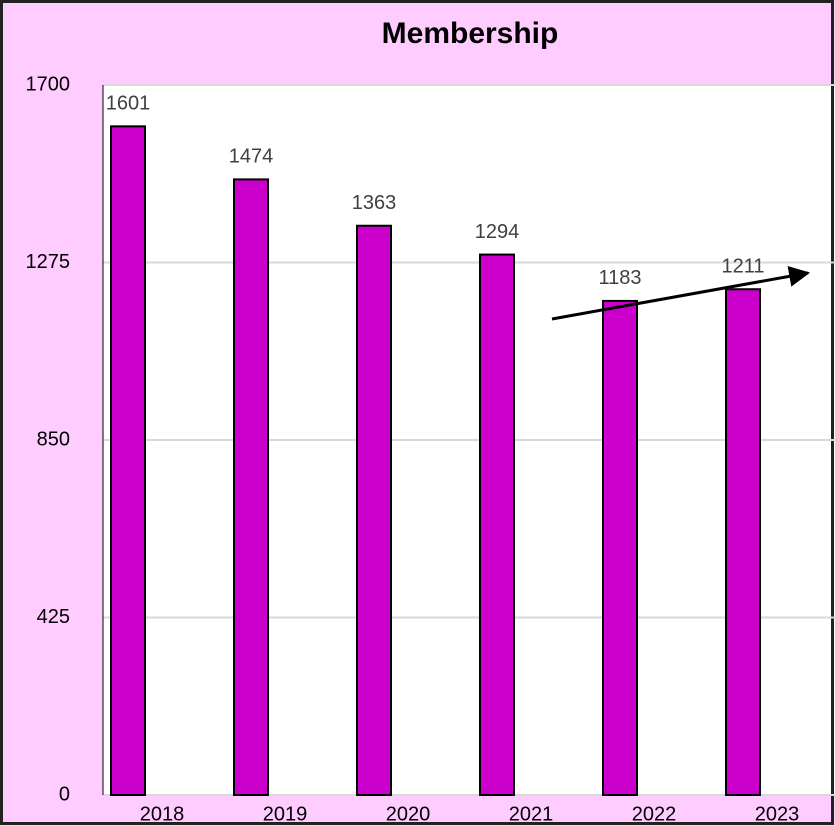 The width and height of the screenshot is (835, 826). I want to click on chart-title: Membership, so click(470, 33).